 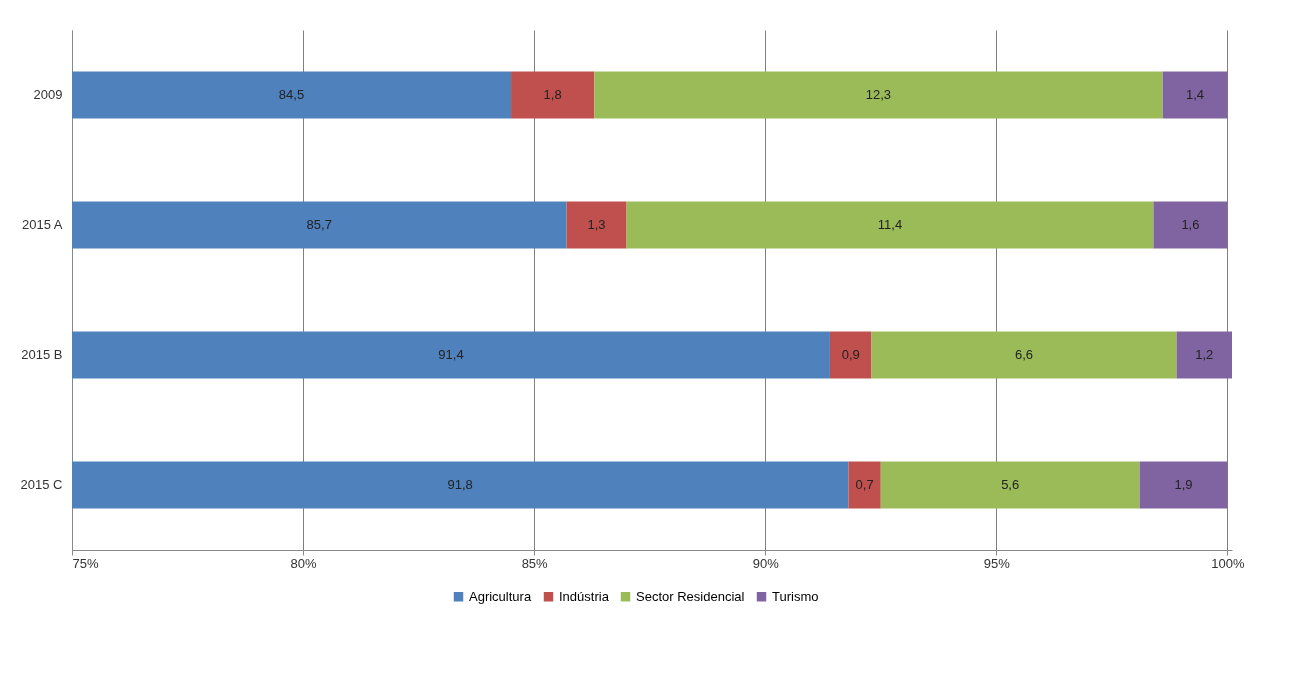 What do you see at coordinates (500, 596) in the screenshot?
I see `legend-label: Agricultura` at bounding box center [500, 596].